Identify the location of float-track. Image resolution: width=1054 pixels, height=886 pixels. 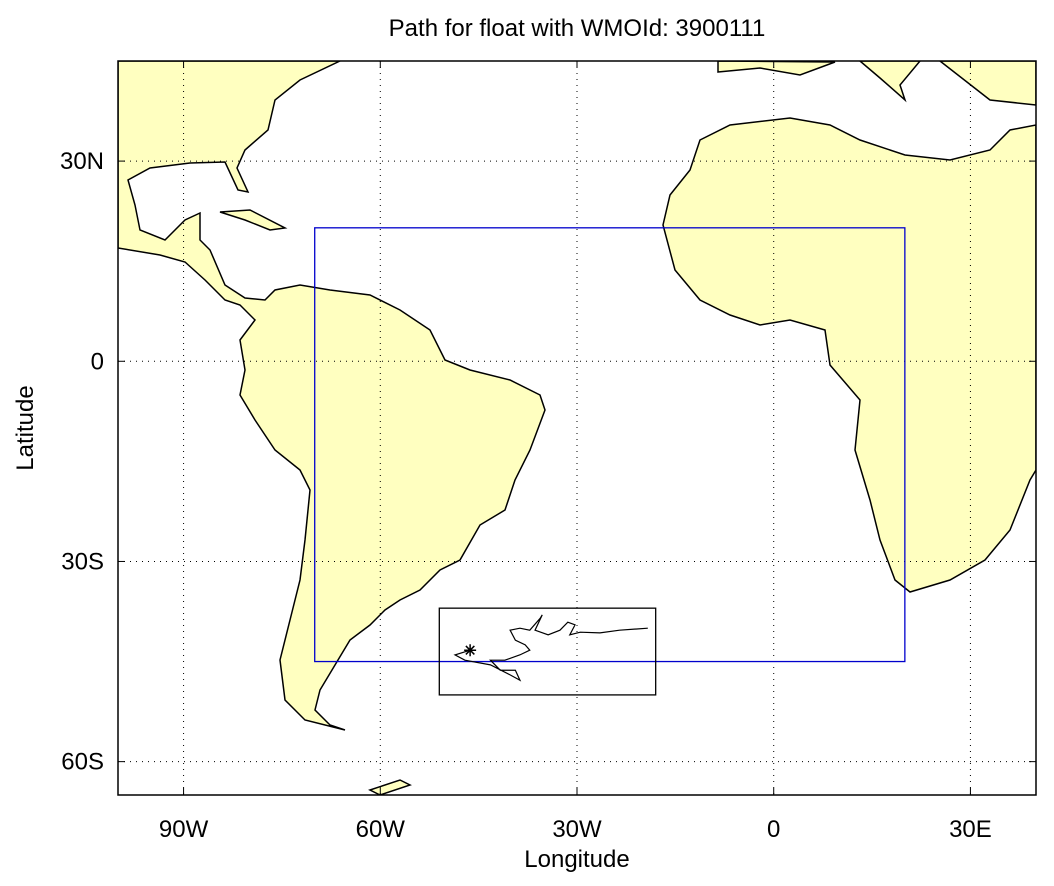
(550, 648).